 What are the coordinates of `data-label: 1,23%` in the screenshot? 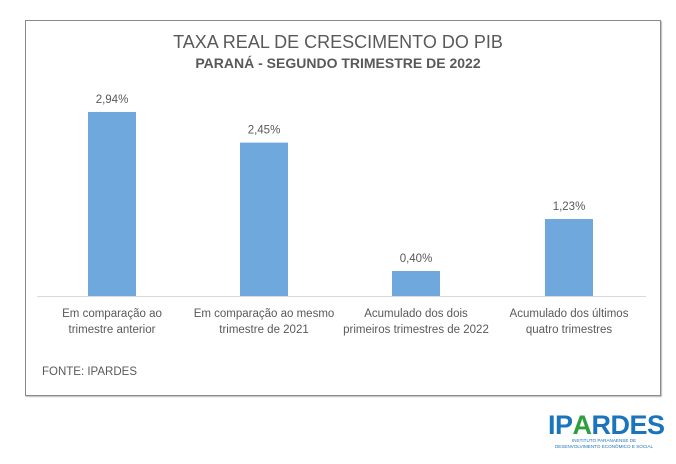 It's located at (569, 207).